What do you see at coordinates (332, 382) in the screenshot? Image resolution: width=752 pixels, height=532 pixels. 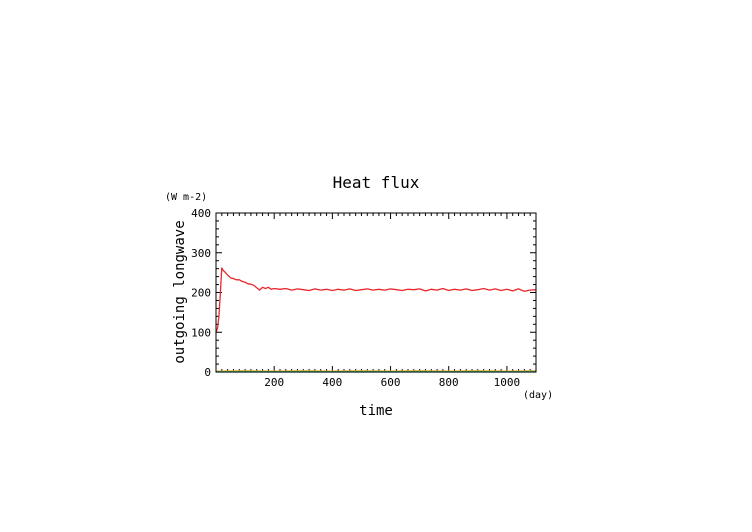 I see `x-tick-label: 400` at bounding box center [332, 382].